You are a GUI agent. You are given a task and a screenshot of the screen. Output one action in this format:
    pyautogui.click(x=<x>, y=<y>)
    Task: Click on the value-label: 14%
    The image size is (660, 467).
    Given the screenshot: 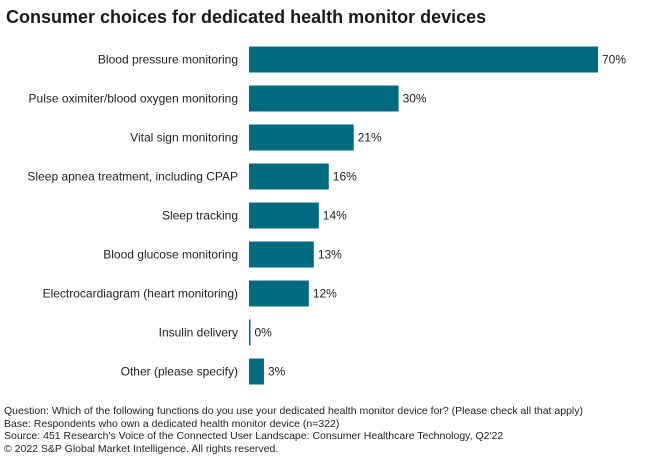 What is the action you would take?
    pyautogui.click(x=335, y=216)
    